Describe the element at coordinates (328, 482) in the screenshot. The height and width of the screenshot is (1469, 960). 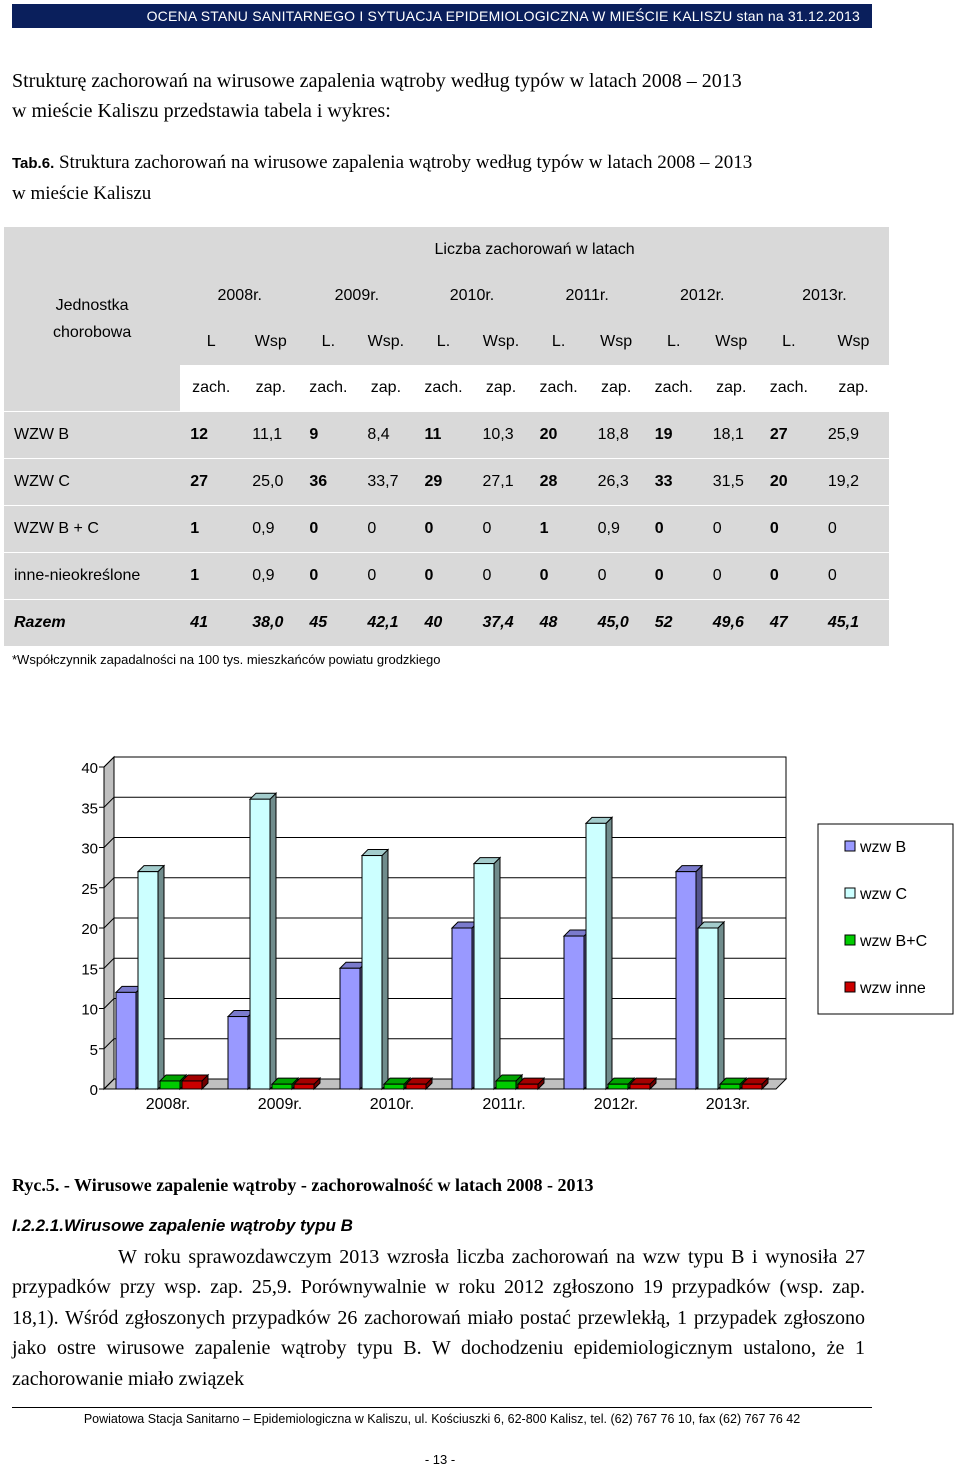
I see `cell-cases: 36` at that location.